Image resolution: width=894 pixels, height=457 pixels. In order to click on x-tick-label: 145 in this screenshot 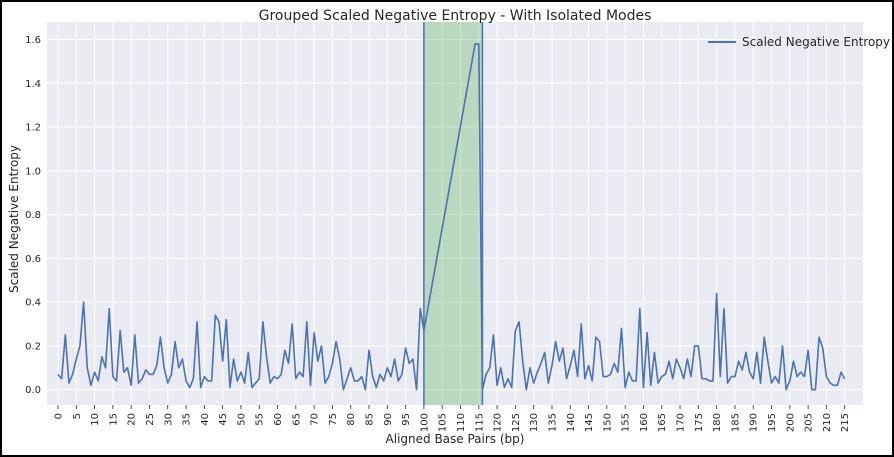, I will do `click(589, 422)`.